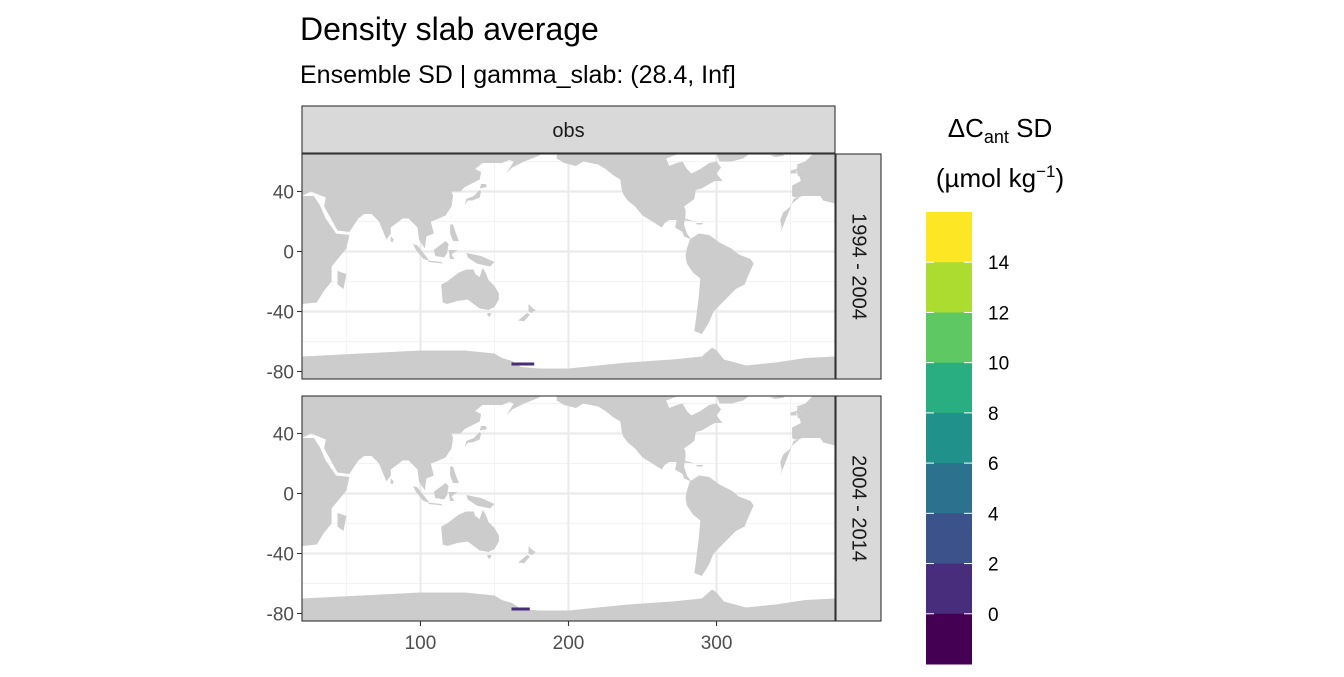 The height and width of the screenshot is (677, 1344). I want to click on chart-subtitle: Ensemble SD | gamma_slab: (28.4, Inf], so click(518, 75).